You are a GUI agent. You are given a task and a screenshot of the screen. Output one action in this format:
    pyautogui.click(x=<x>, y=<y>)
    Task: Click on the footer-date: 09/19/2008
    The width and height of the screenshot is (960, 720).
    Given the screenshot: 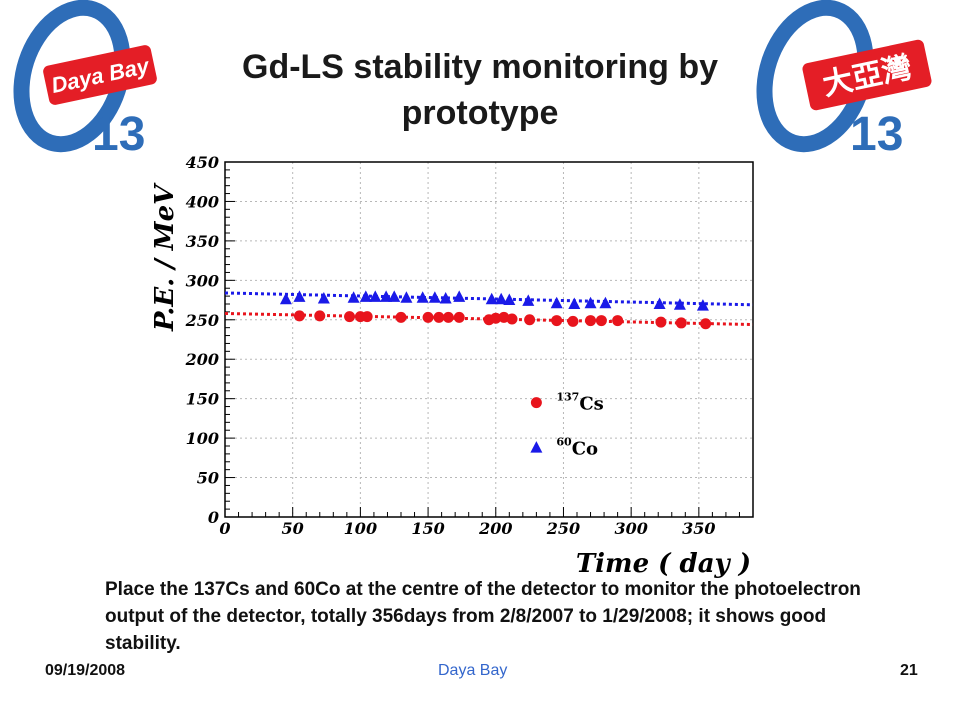 What is the action you would take?
    pyautogui.click(x=85, y=670)
    